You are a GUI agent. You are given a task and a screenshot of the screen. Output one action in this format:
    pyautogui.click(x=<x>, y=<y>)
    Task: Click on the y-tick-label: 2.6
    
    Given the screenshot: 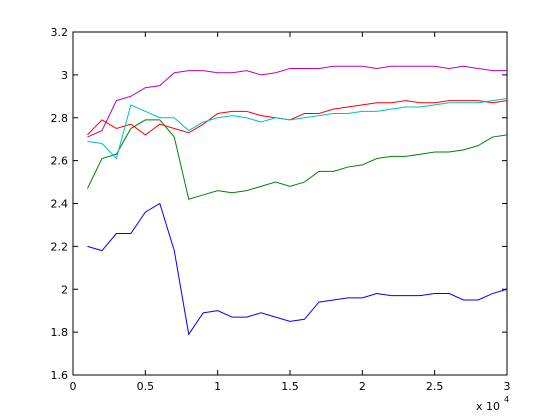 What is the action you would take?
    pyautogui.click(x=60, y=161)
    